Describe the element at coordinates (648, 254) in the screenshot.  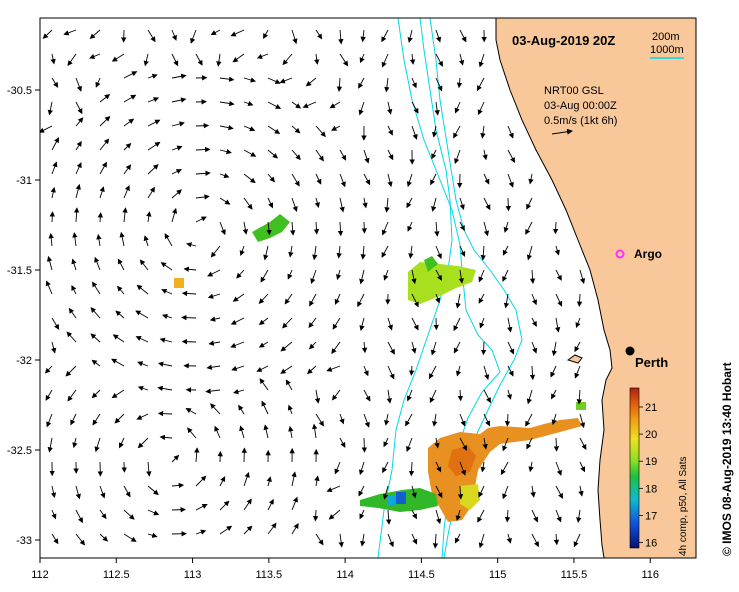
I see `argo-label: Argo` at that location.